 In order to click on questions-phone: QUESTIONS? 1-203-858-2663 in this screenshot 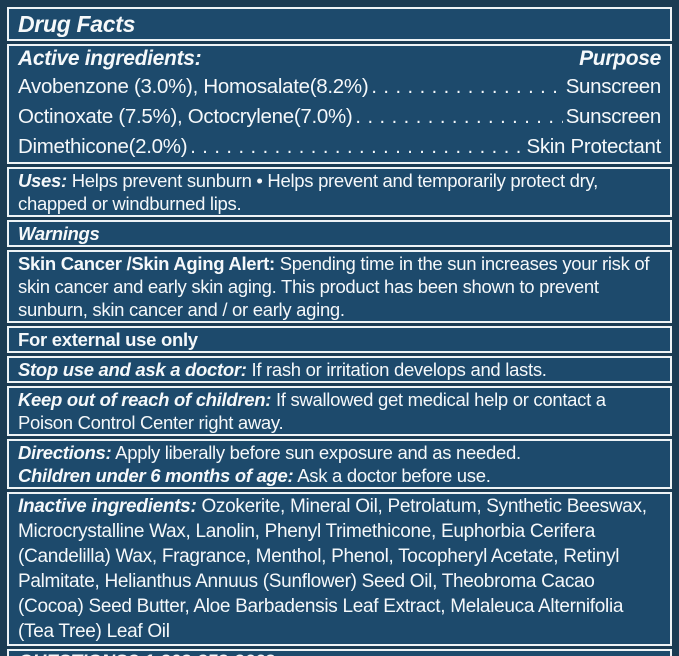, I will do `click(339, 653)`.